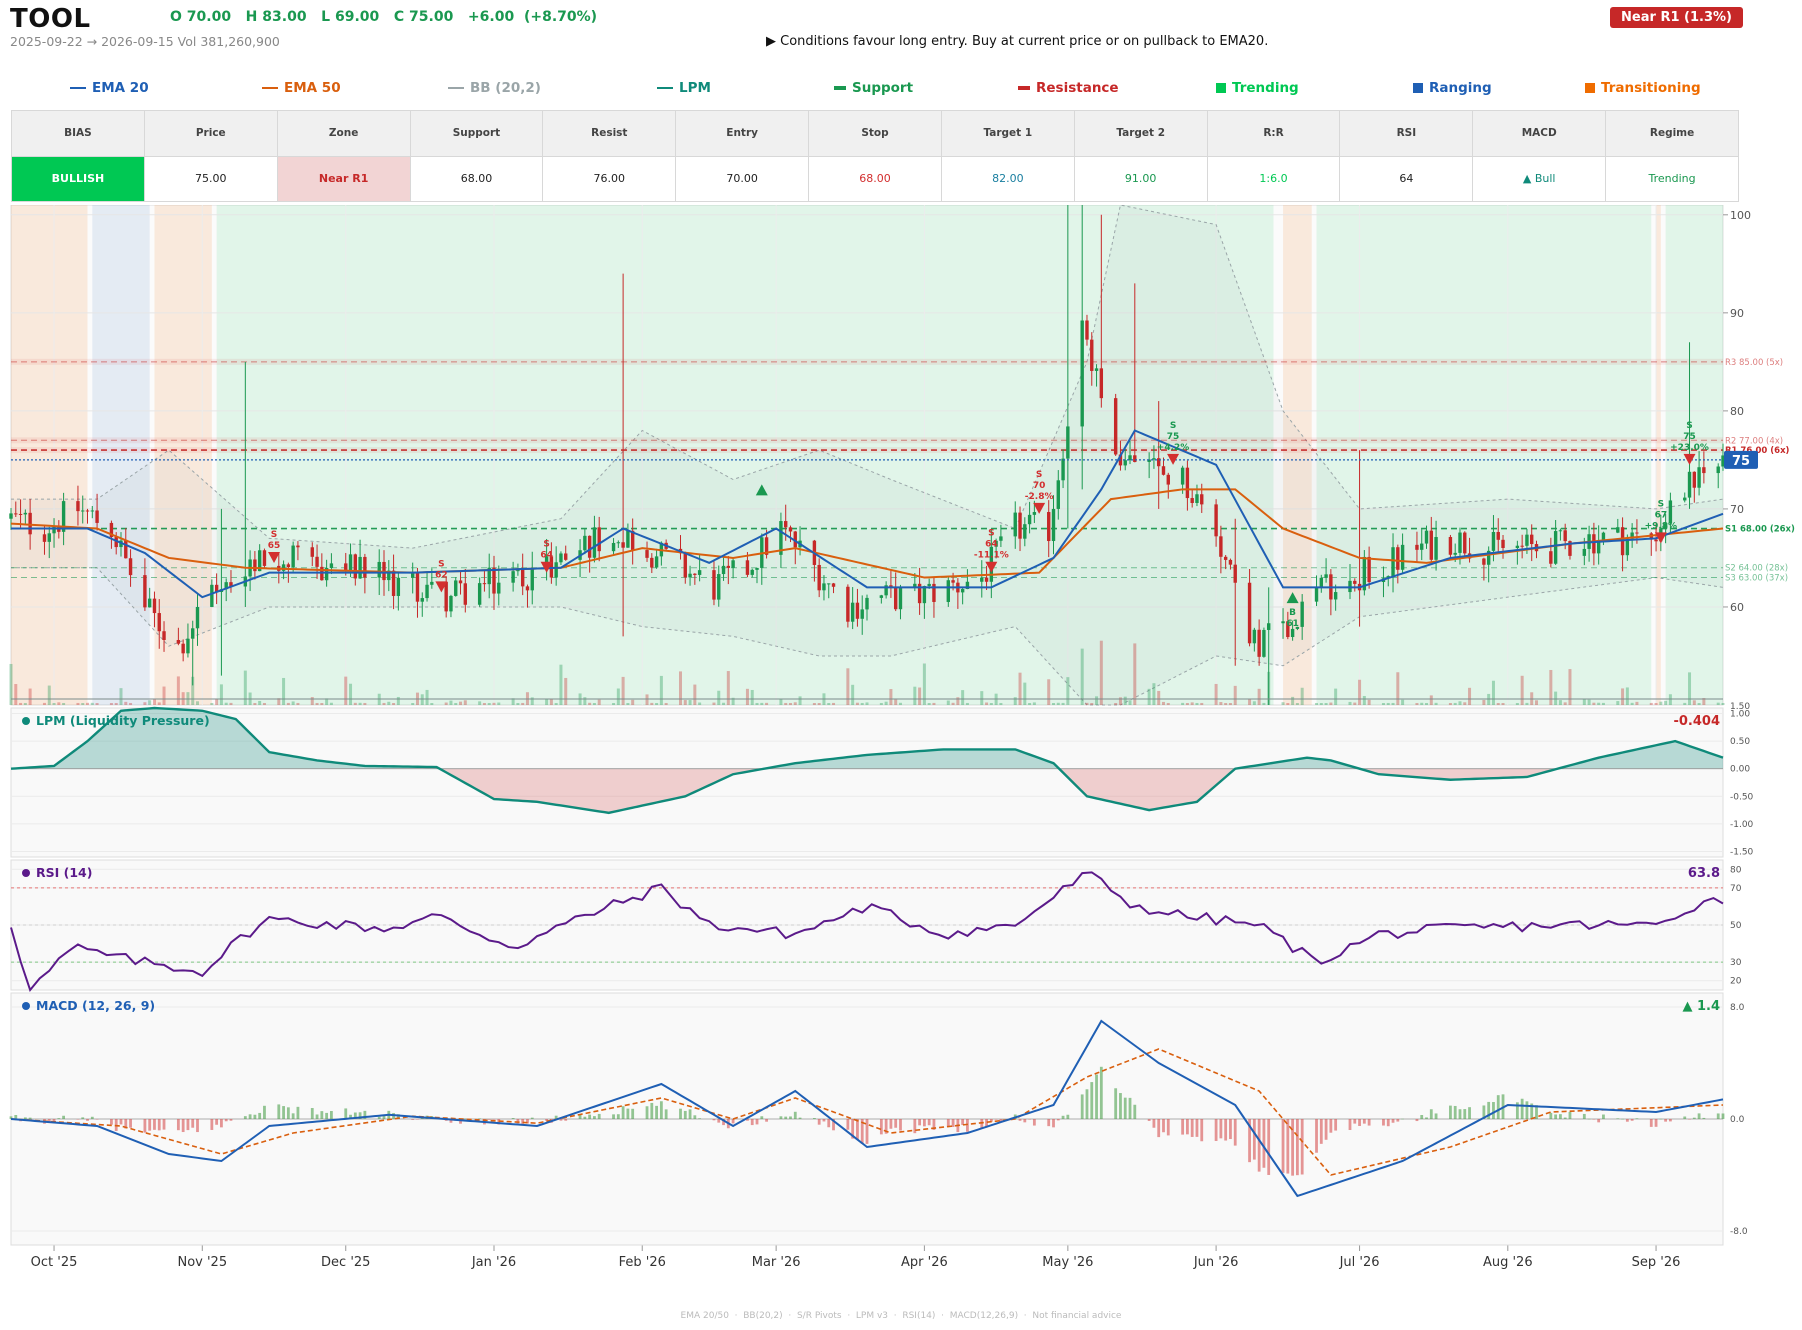 This screenshot has width=1802, height=1330. I want to click on stats-value-r-r: 1:6.0, so click(1273, 178).